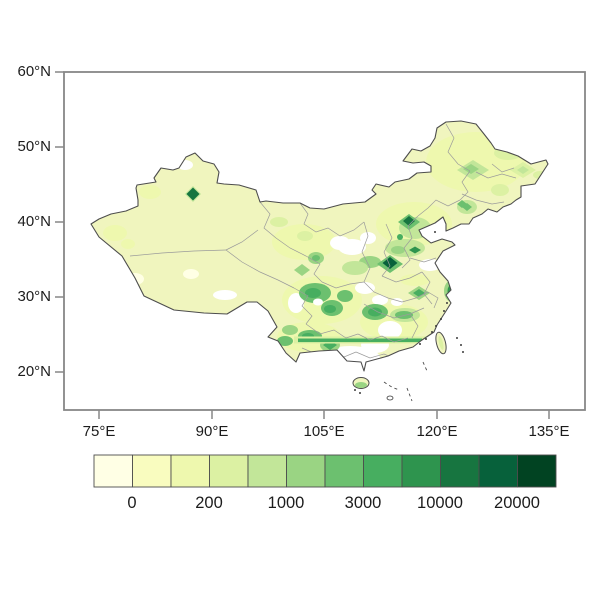 The width and height of the screenshot is (600, 600). I want to click on islet-outline, so click(390, 398).